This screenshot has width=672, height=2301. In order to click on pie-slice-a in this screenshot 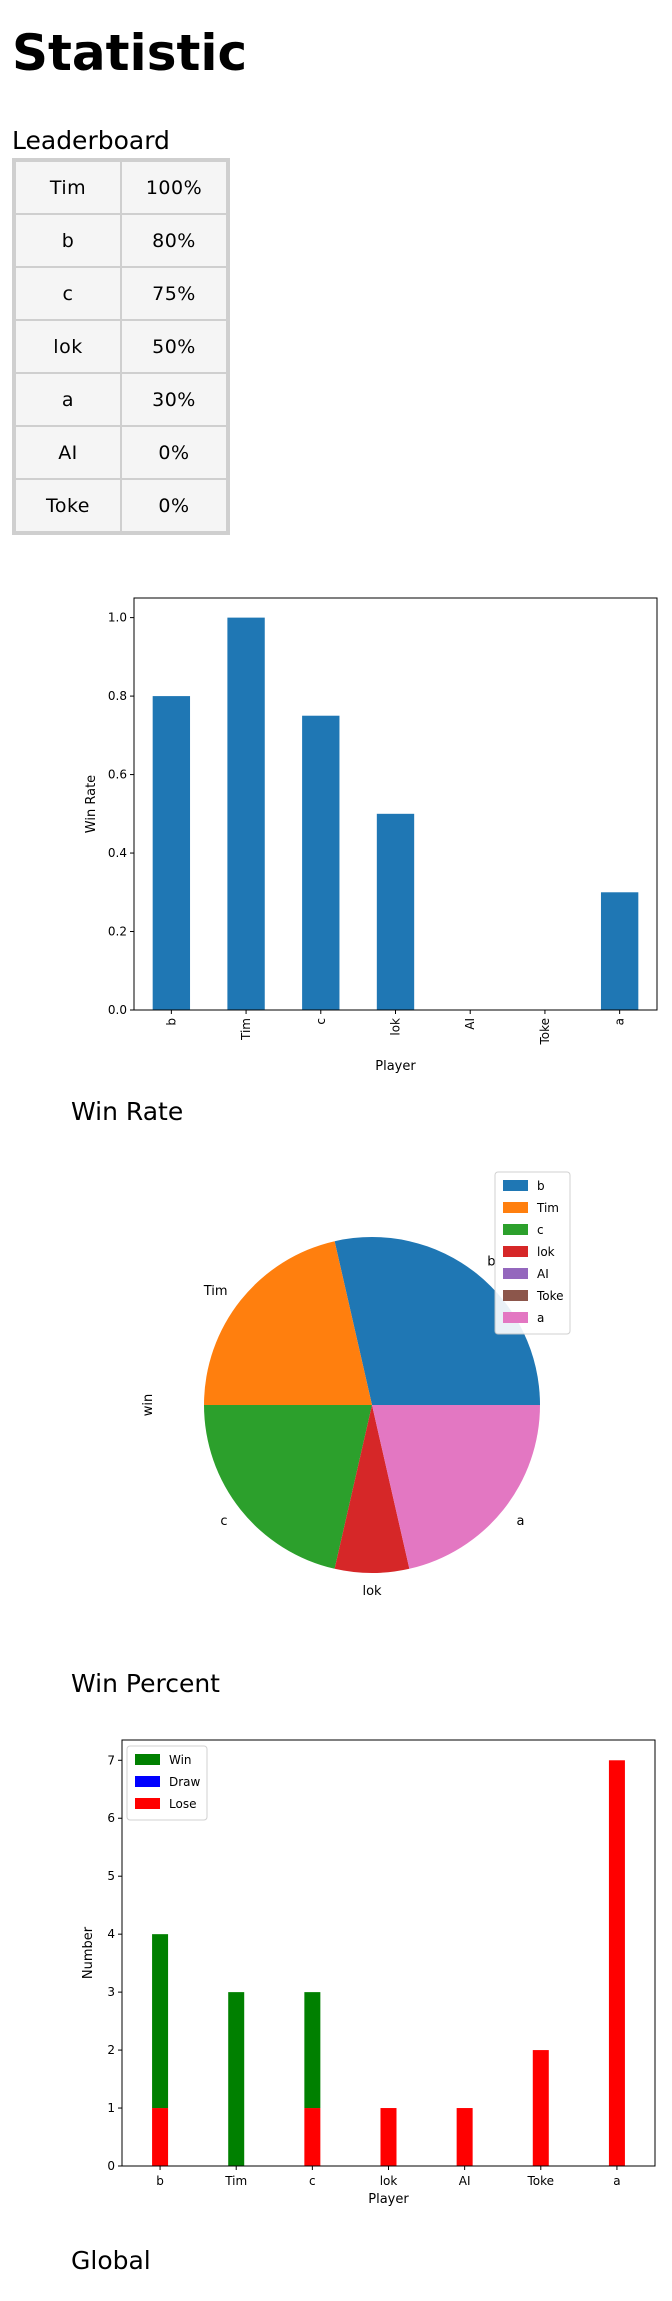, I will do `click(456, 1487)`.